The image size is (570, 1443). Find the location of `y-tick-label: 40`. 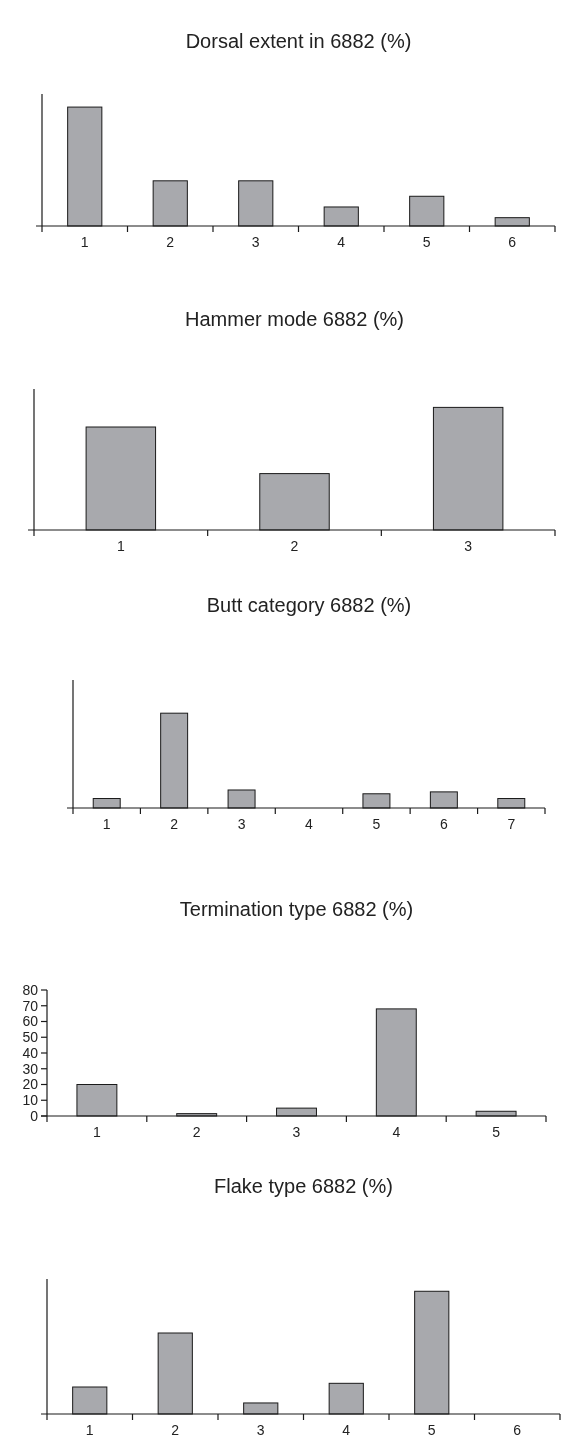

y-tick-label: 40 is located at coordinates (30, 1052).